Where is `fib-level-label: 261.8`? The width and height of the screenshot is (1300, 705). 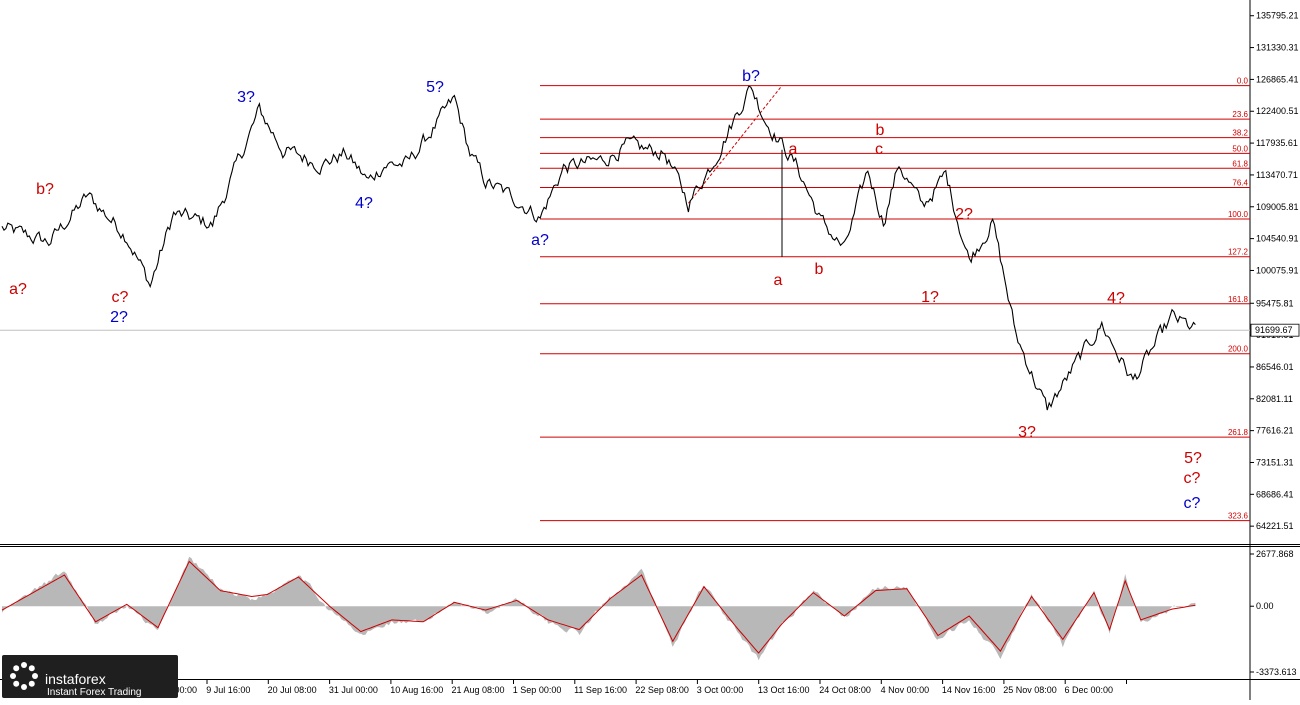
fib-level-label: 261.8 is located at coordinates (1238, 432).